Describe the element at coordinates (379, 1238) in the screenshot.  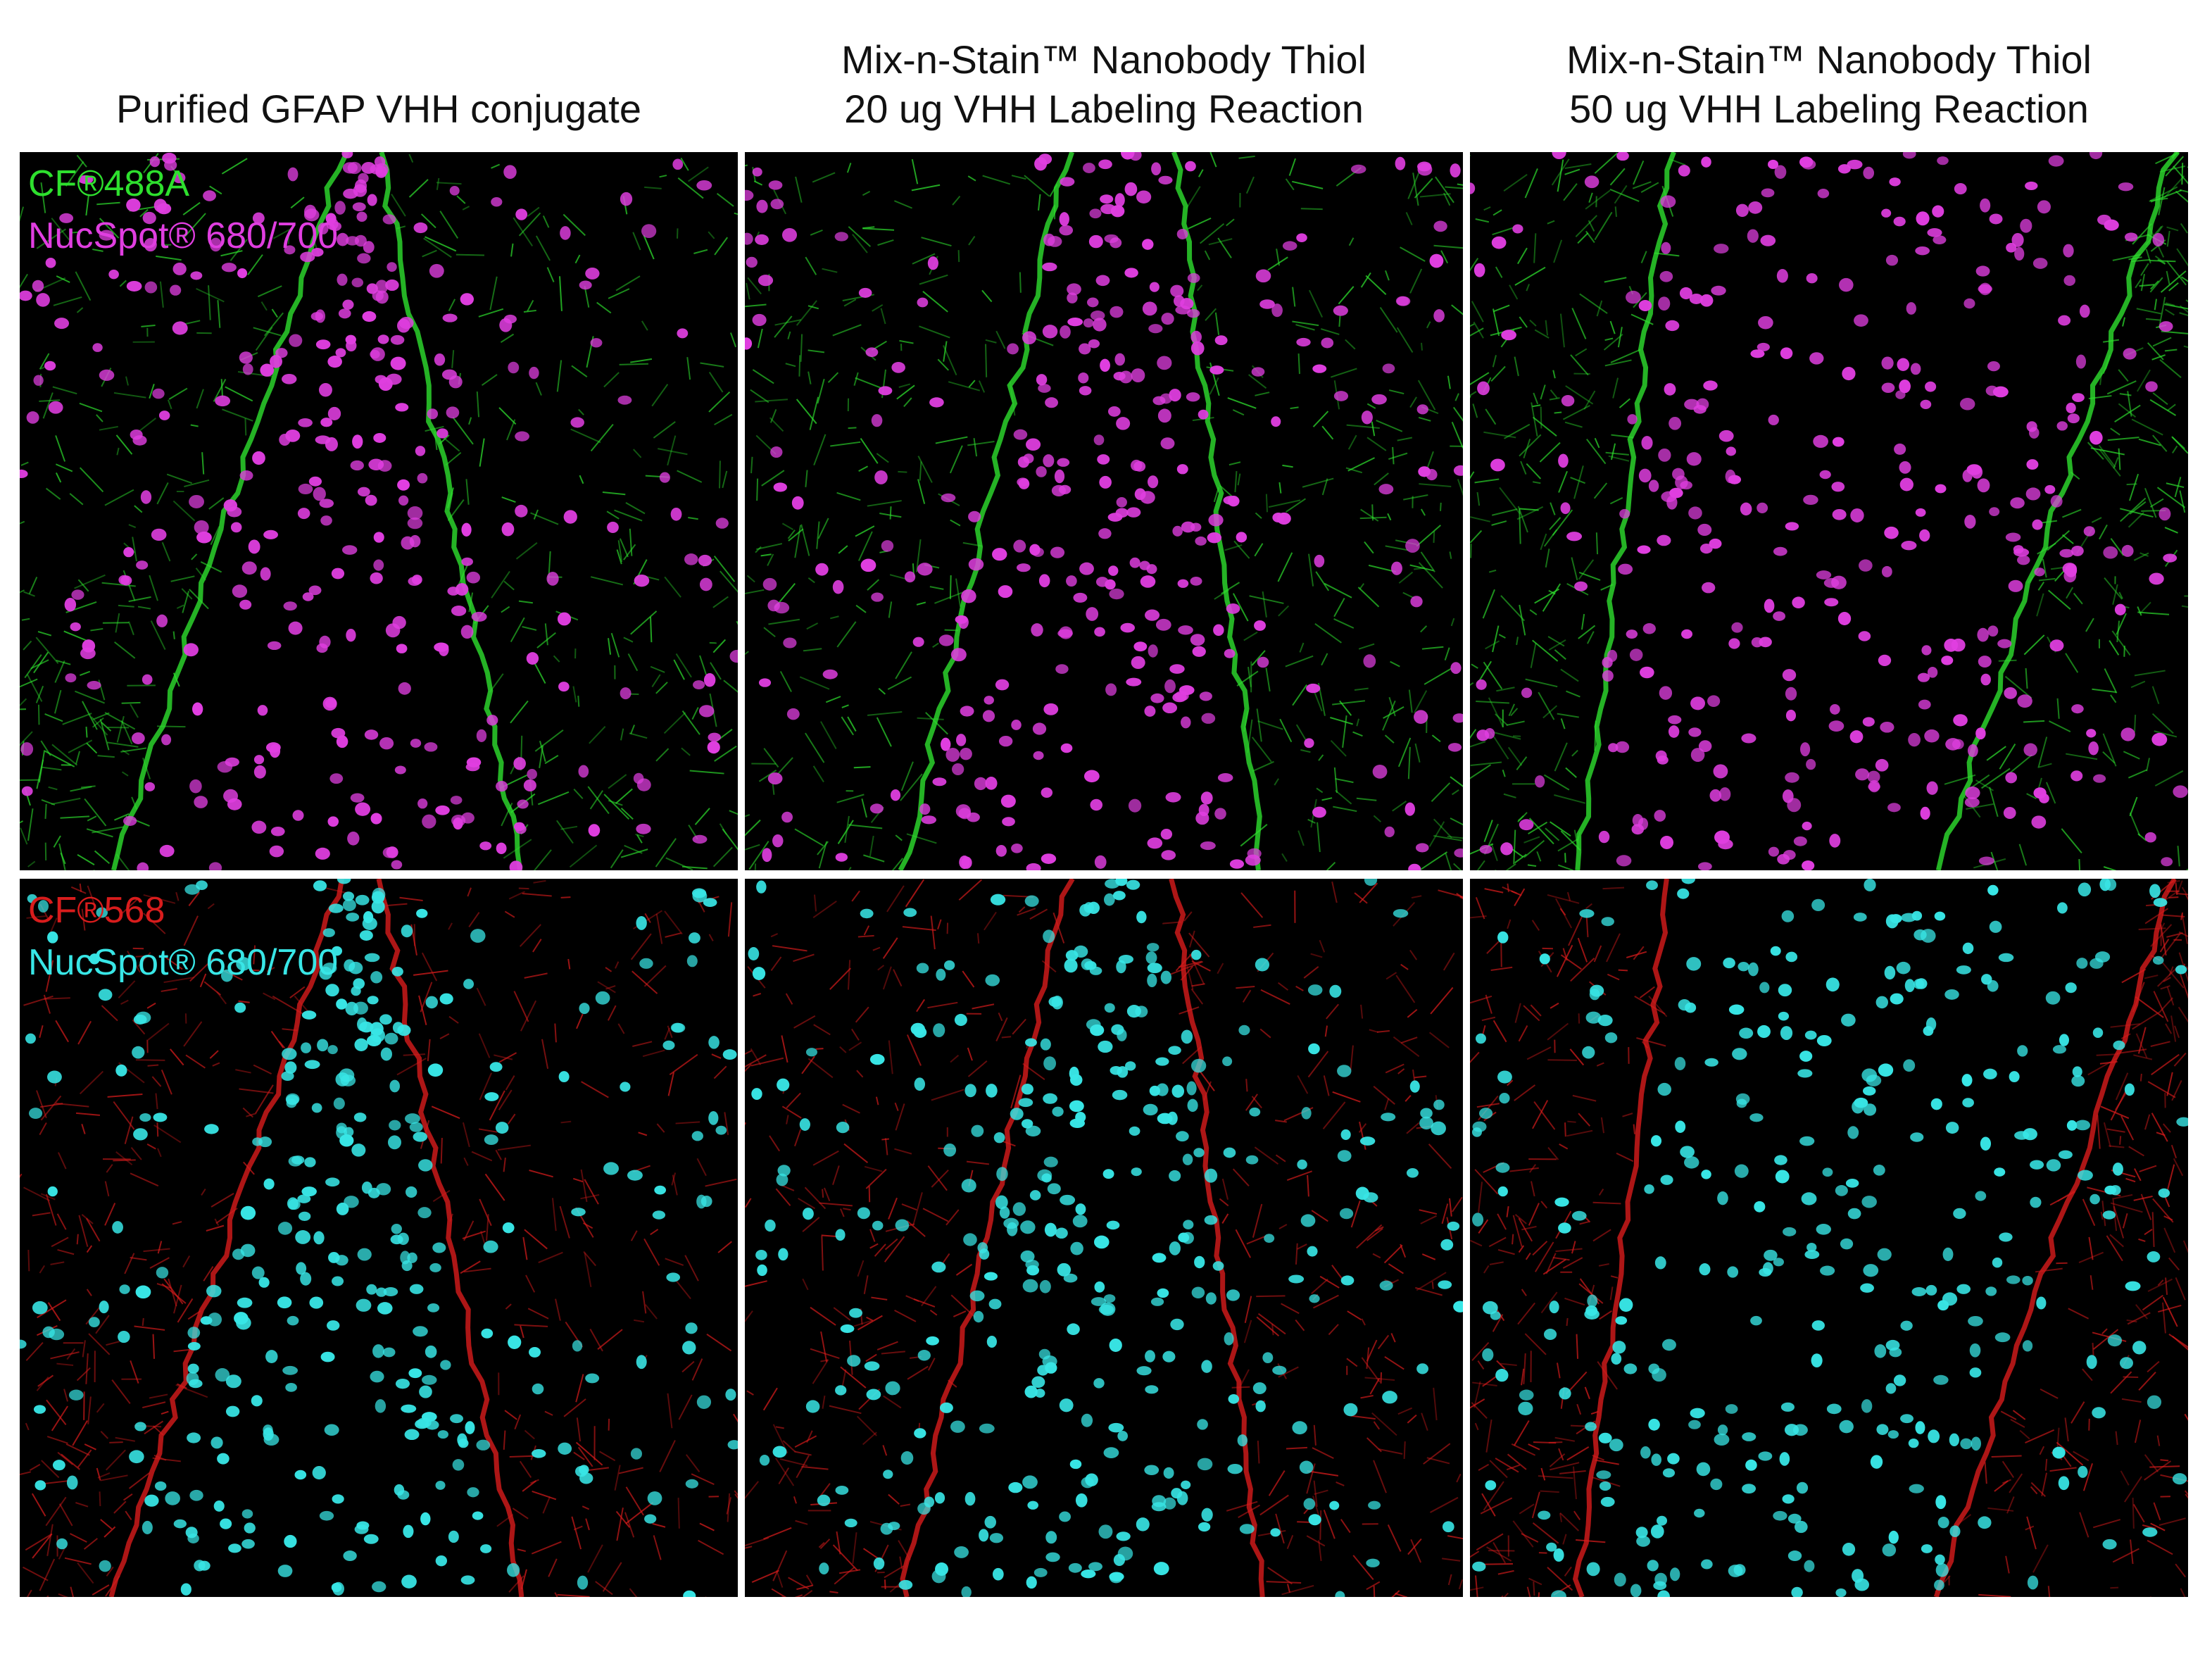
I see `panel-background` at that location.